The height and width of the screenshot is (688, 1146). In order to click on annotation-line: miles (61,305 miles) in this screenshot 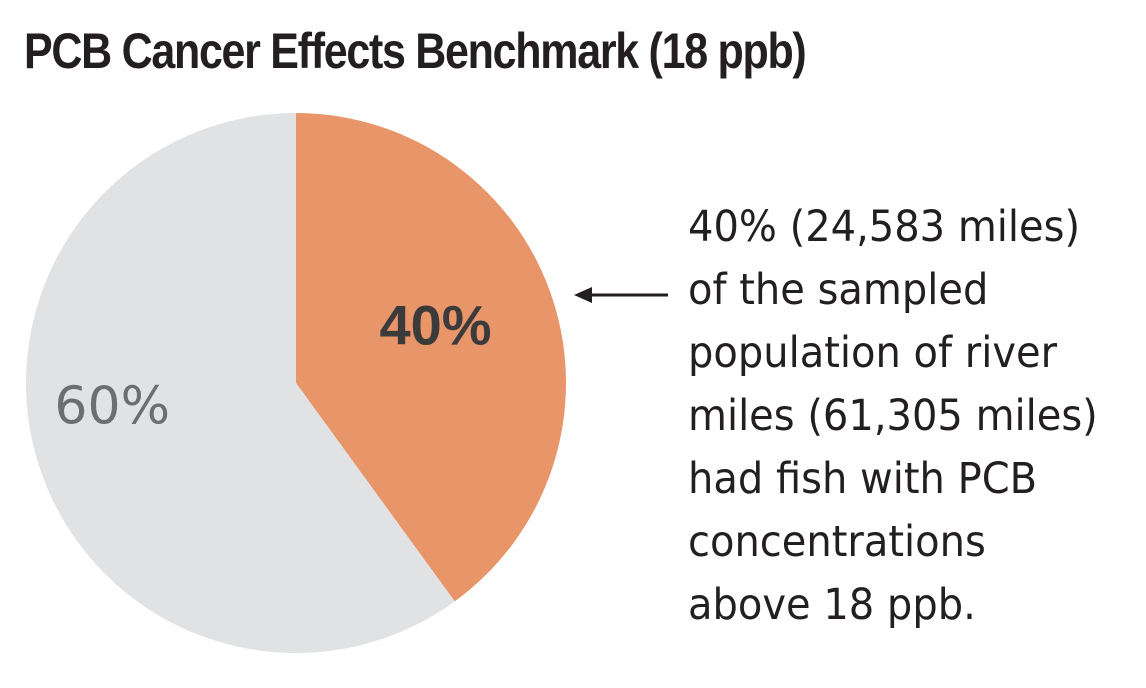, I will do `click(893, 416)`.